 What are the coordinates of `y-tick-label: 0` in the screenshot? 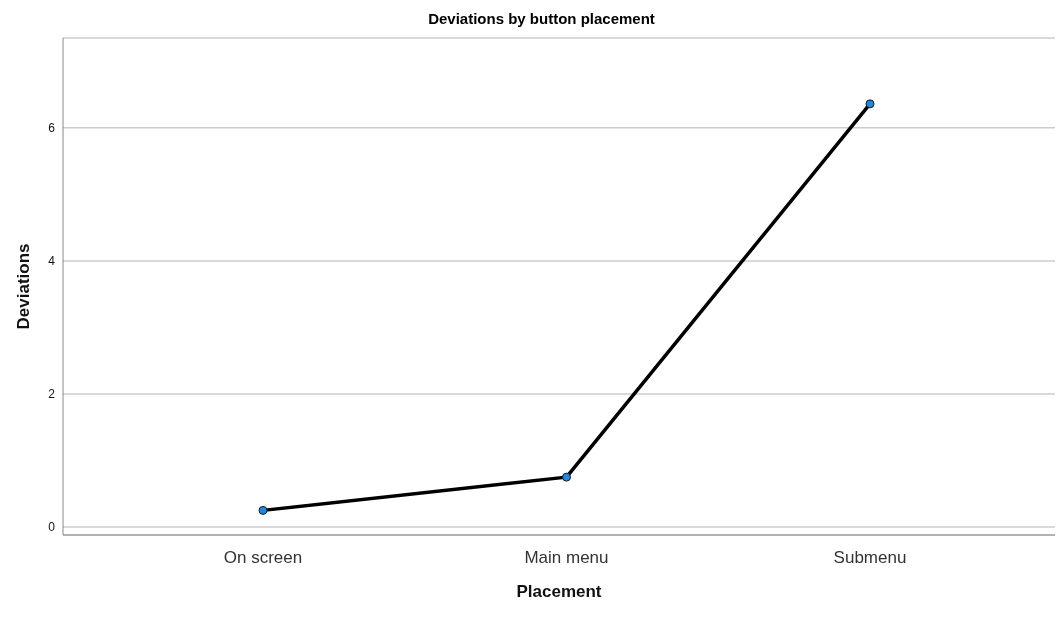 It's located at (52, 527).